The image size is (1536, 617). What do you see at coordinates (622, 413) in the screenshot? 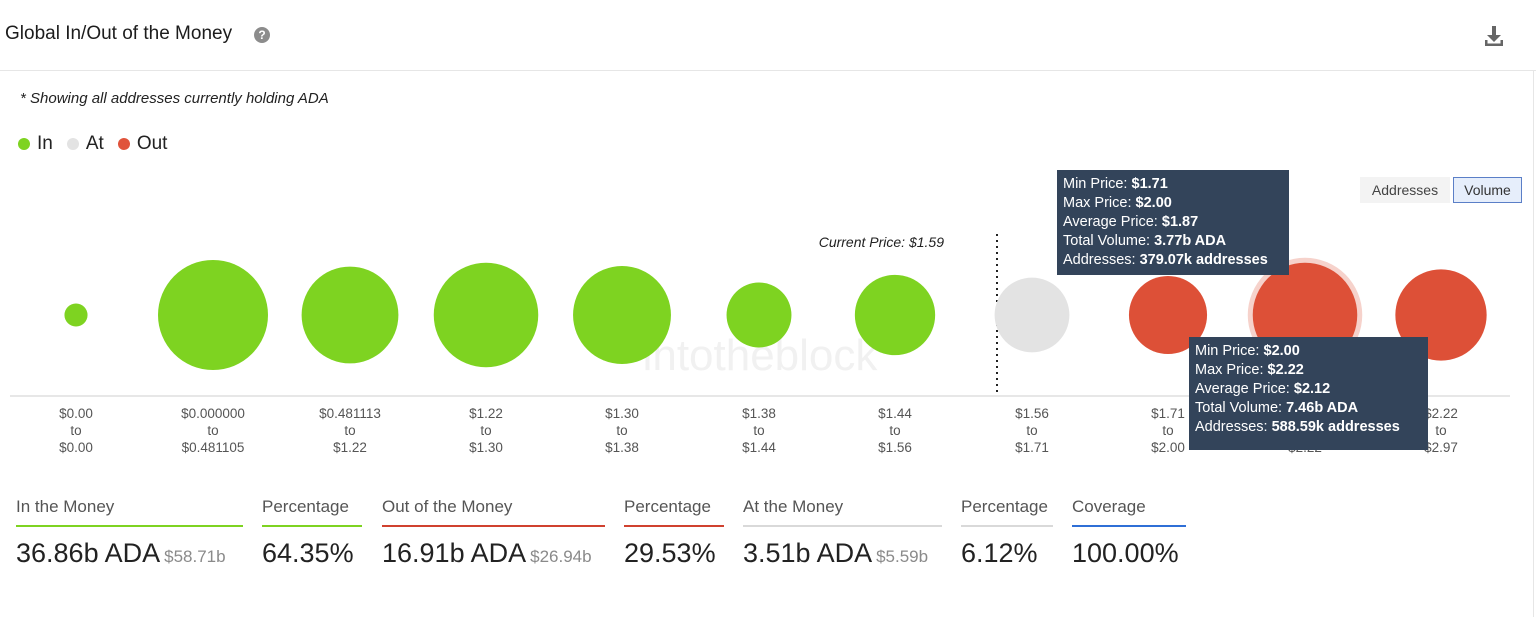
I see `x-label-from: $1.30` at bounding box center [622, 413].